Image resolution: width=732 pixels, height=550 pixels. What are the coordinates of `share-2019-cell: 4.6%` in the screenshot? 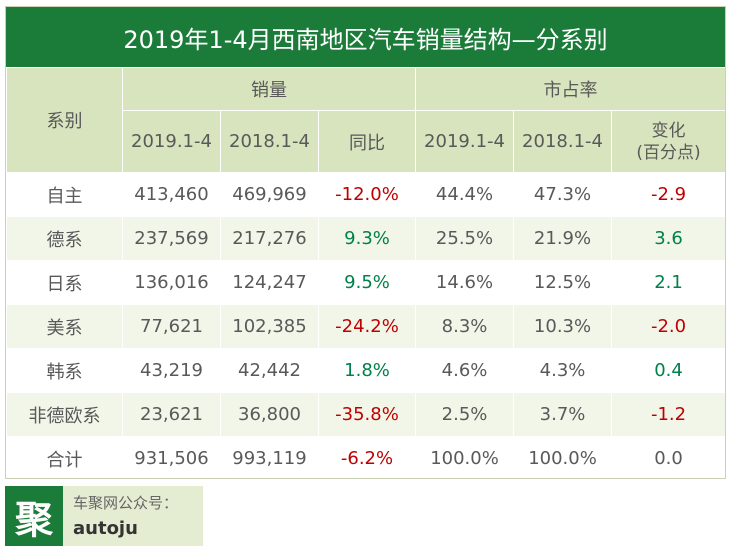 It's located at (465, 370).